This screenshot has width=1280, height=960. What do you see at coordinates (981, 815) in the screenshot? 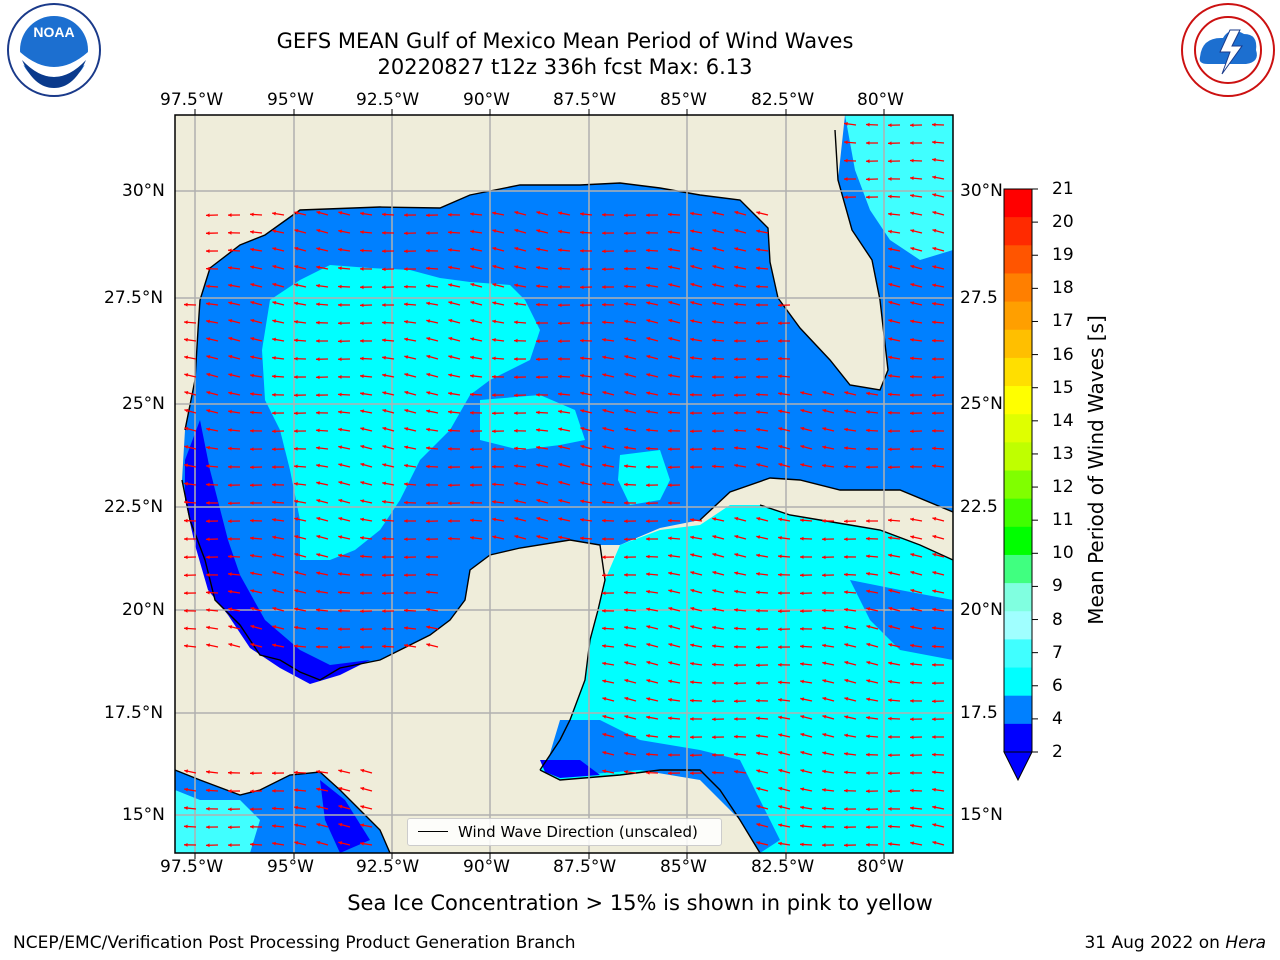
I see `lat-label-right: 15°N` at bounding box center [981, 815].